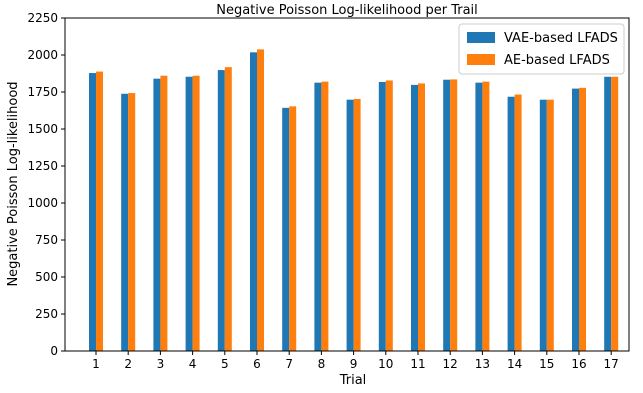 This screenshot has height=393, width=643. What do you see at coordinates (611, 364) in the screenshot?
I see `x-tick-label: 17` at bounding box center [611, 364].